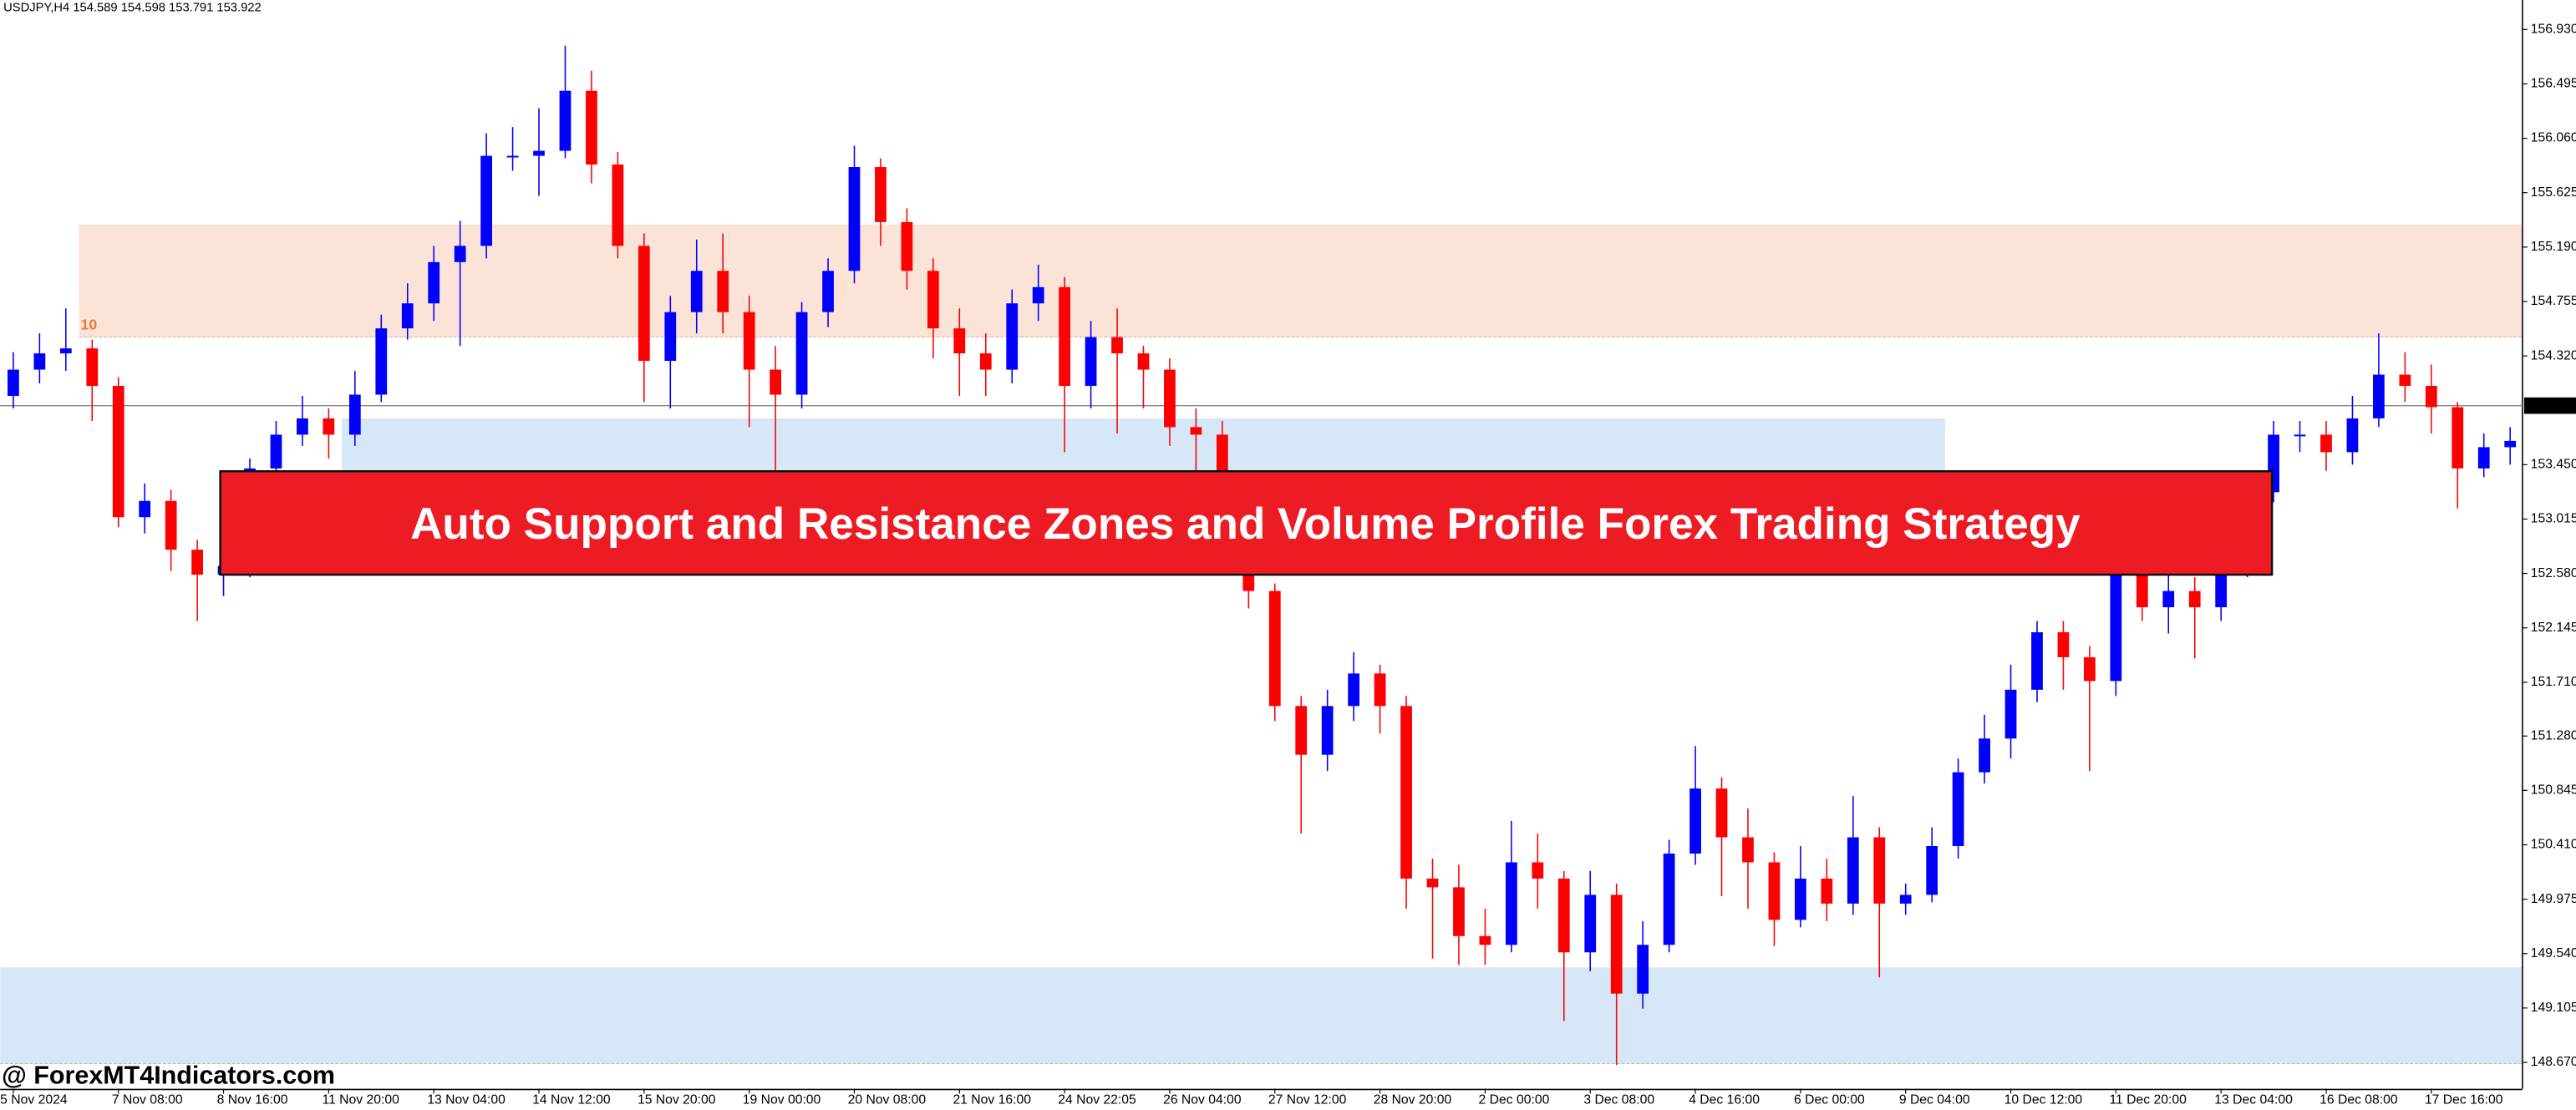  I want to click on y-tick-label: 155.625, so click(2553, 192).